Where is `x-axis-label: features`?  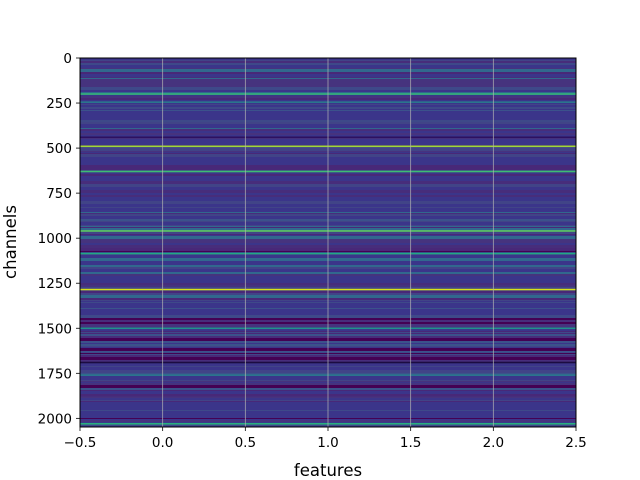 x-axis-label: features is located at coordinates (328, 470).